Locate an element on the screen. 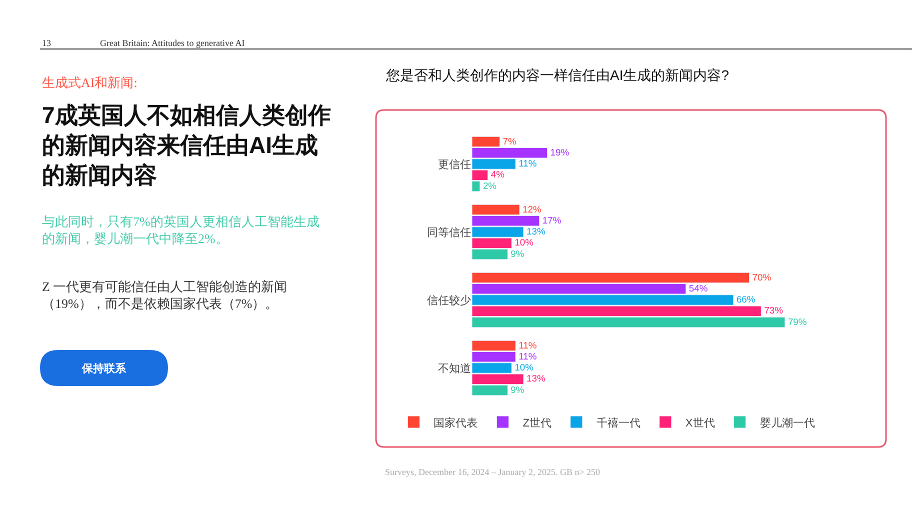 The image size is (920, 518). text: Great Britain: Attitudes to generative AI is located at coordinates (172, 43).